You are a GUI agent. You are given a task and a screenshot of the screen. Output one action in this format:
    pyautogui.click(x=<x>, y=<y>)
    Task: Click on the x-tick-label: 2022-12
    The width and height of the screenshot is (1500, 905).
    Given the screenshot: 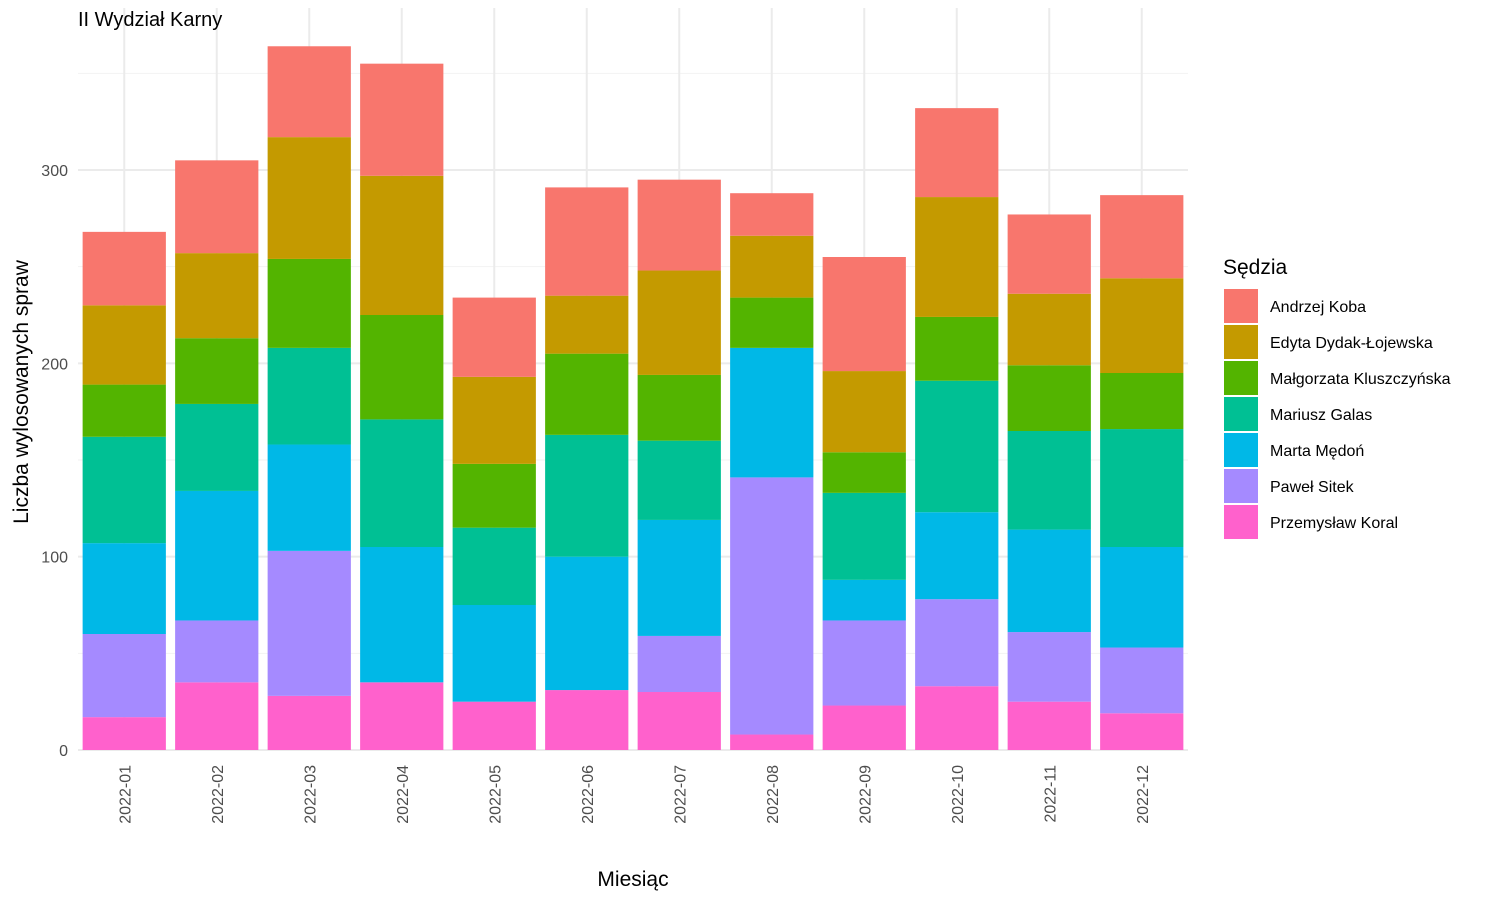 What is the action you would take?
    pyautogui.click(x=1143, y=794)
    